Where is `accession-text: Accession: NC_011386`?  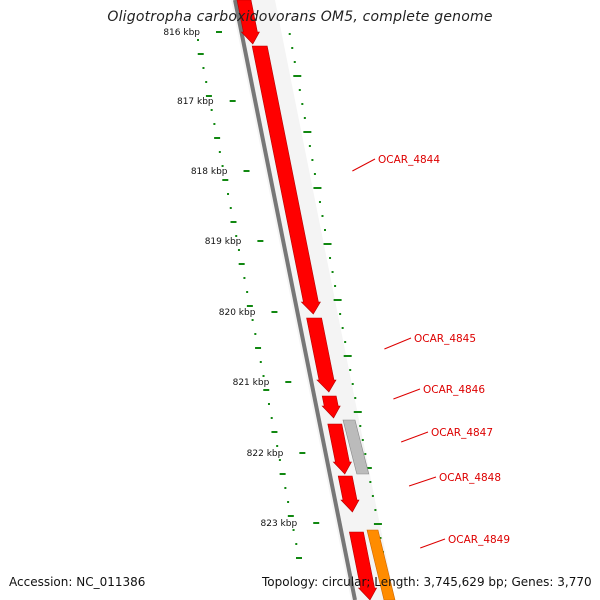
accession-text: Accession: NC_011386 is located at coordinates (77, 582).